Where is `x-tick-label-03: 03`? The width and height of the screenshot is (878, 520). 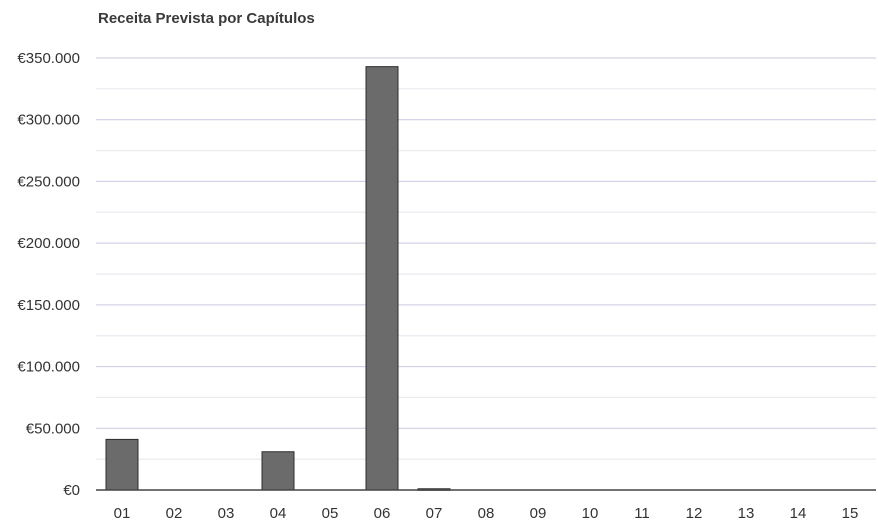
x-tick-label-03: 03 is located at coordinates (226, 512).